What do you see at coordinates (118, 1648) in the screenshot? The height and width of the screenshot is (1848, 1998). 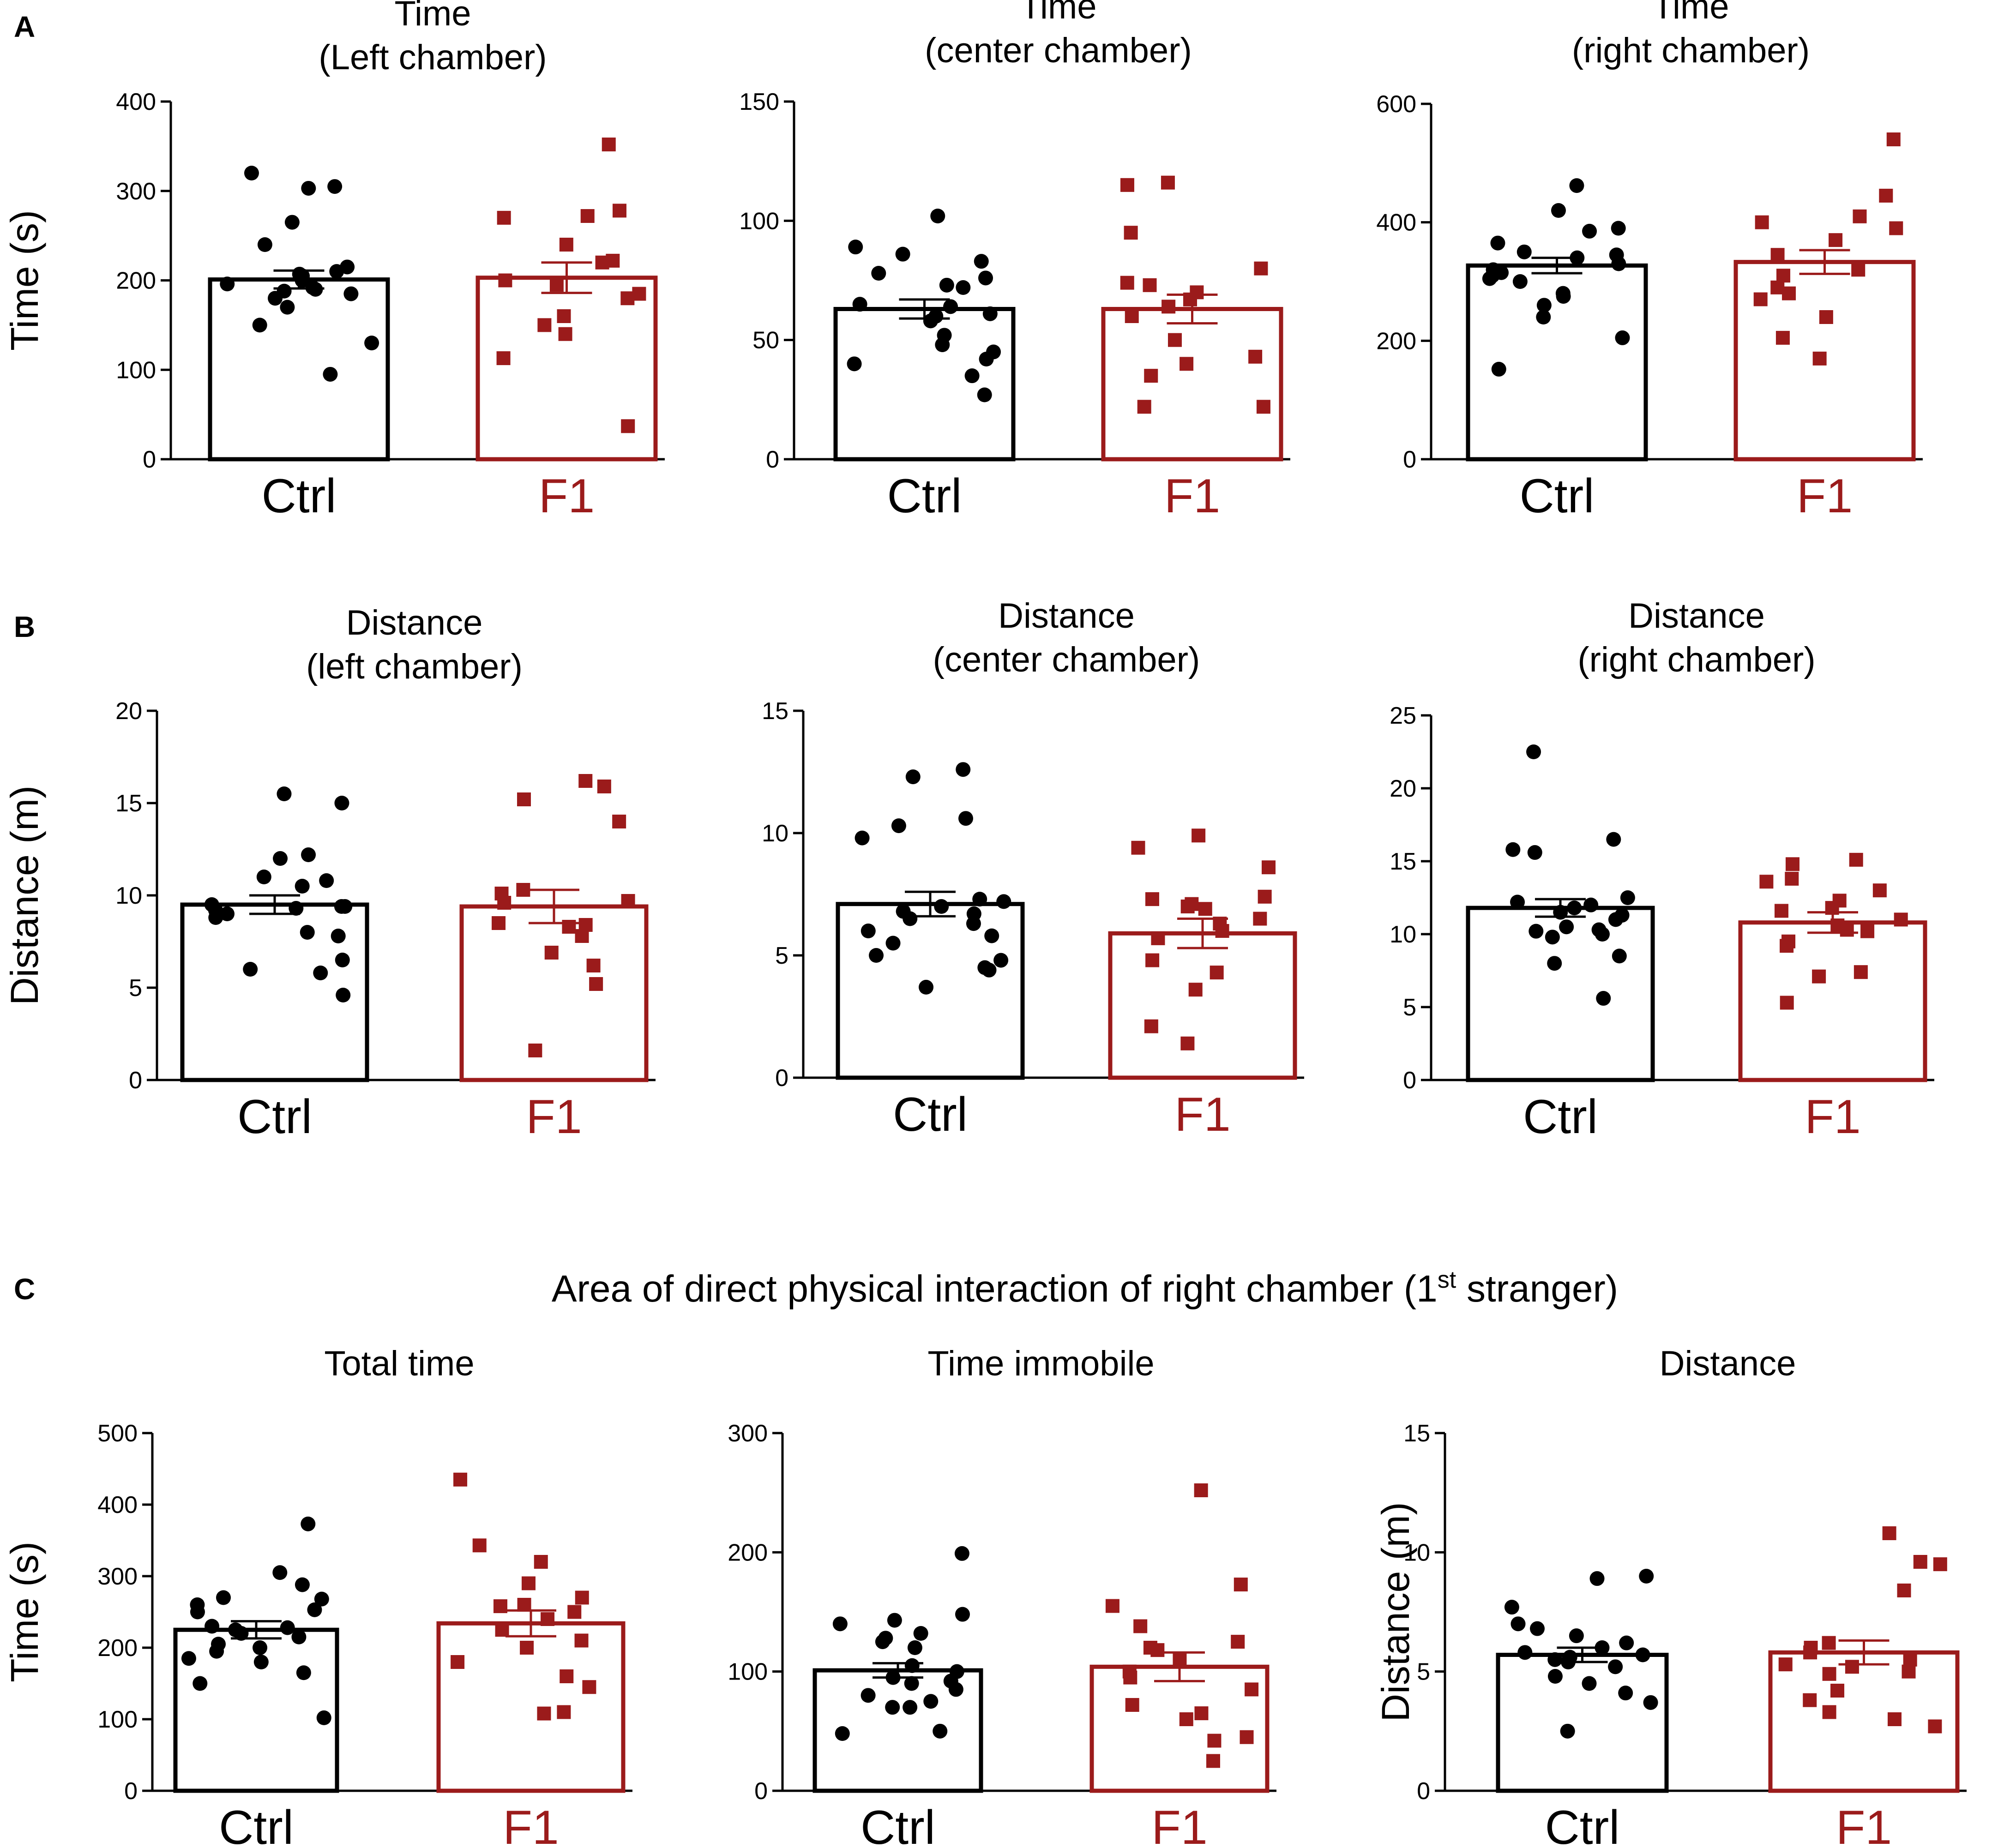 I see `y-tick-label: 200` at bounding box center [118, 1648].